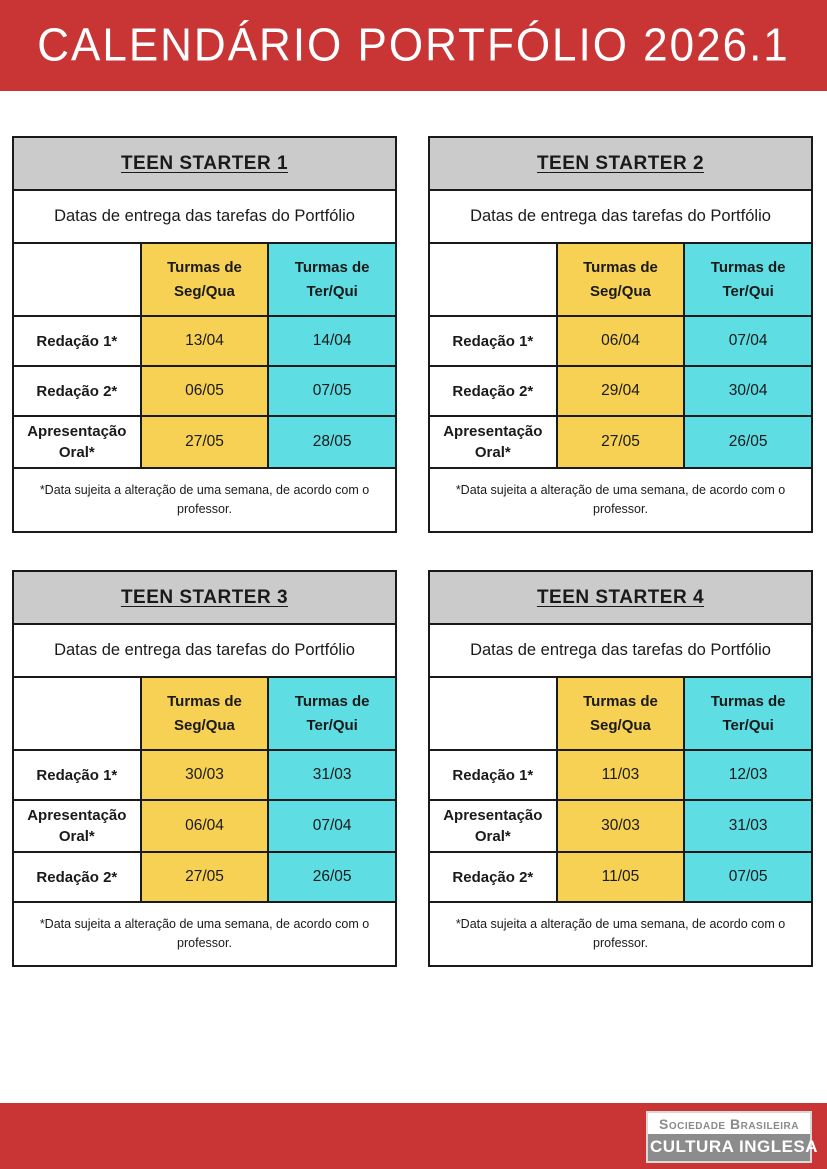  What do you see at coordinates (413, 1136) in the screenshot?
I see `page-footer-bar: Sociedade Brasileira CULTURA INGLESA` at bounding box center [413, 1136].